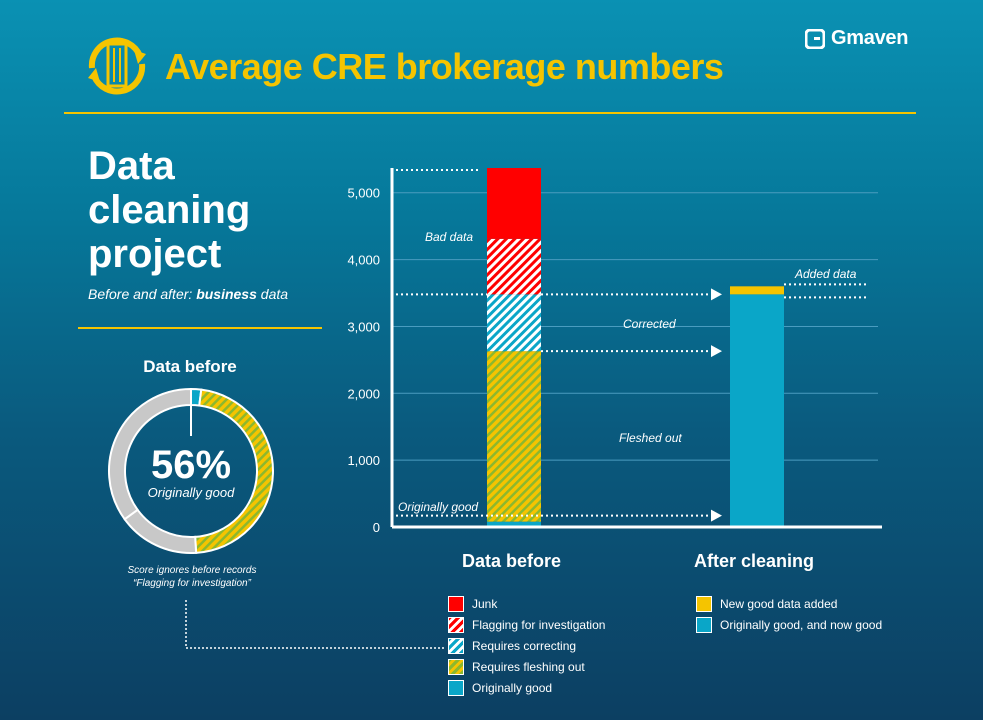  What do you see at coordinates (815, 38) in the screenshot?
I see `gmaven-logo-icon` at bounding box center [815, 38].